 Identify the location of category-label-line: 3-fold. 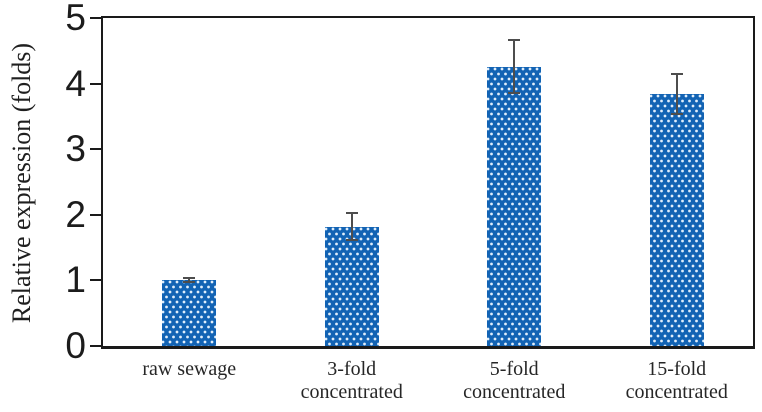
(352, 369).